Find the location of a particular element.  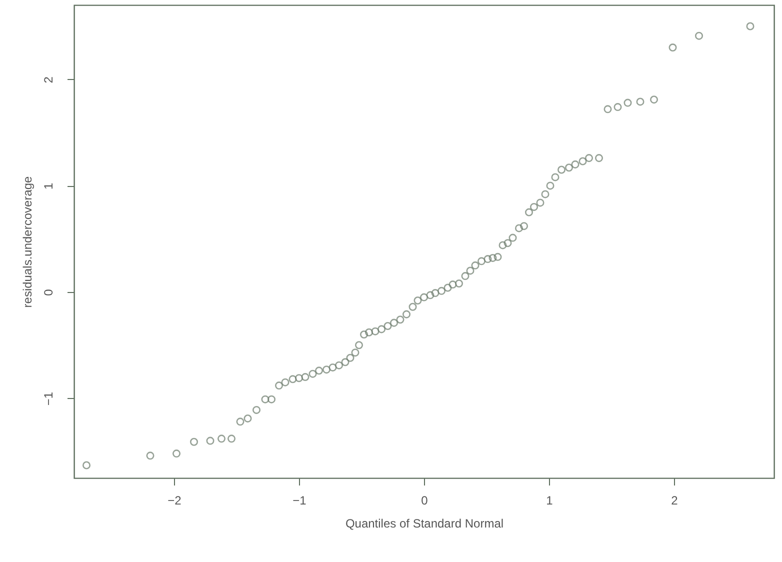

y-tick-label: 0 is located at coordinates (49, 292).